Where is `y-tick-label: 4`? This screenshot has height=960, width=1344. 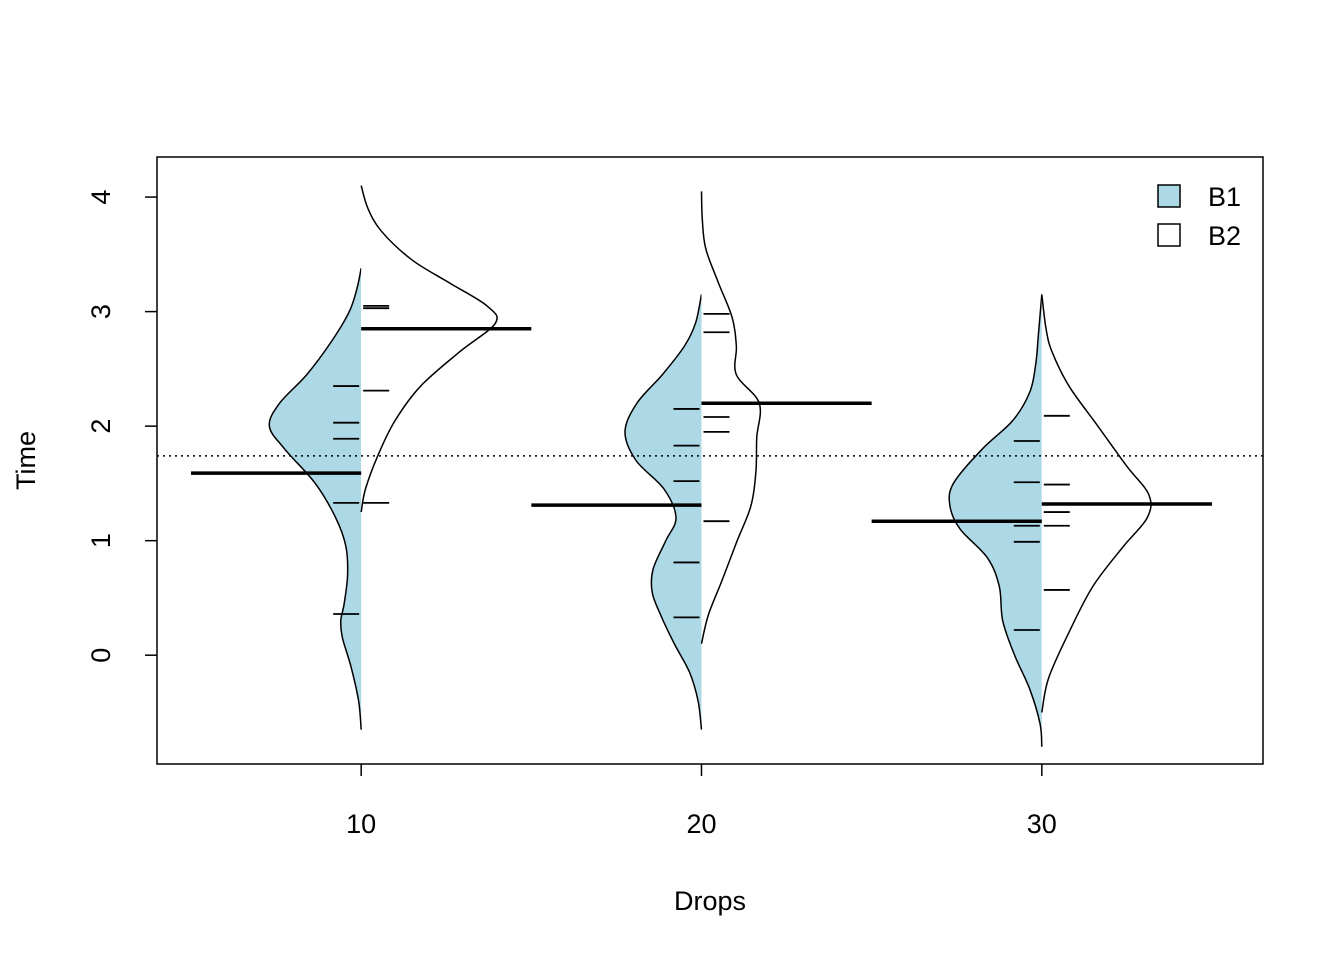 y-tick-label: 4 is located at coordinates (101, 197).